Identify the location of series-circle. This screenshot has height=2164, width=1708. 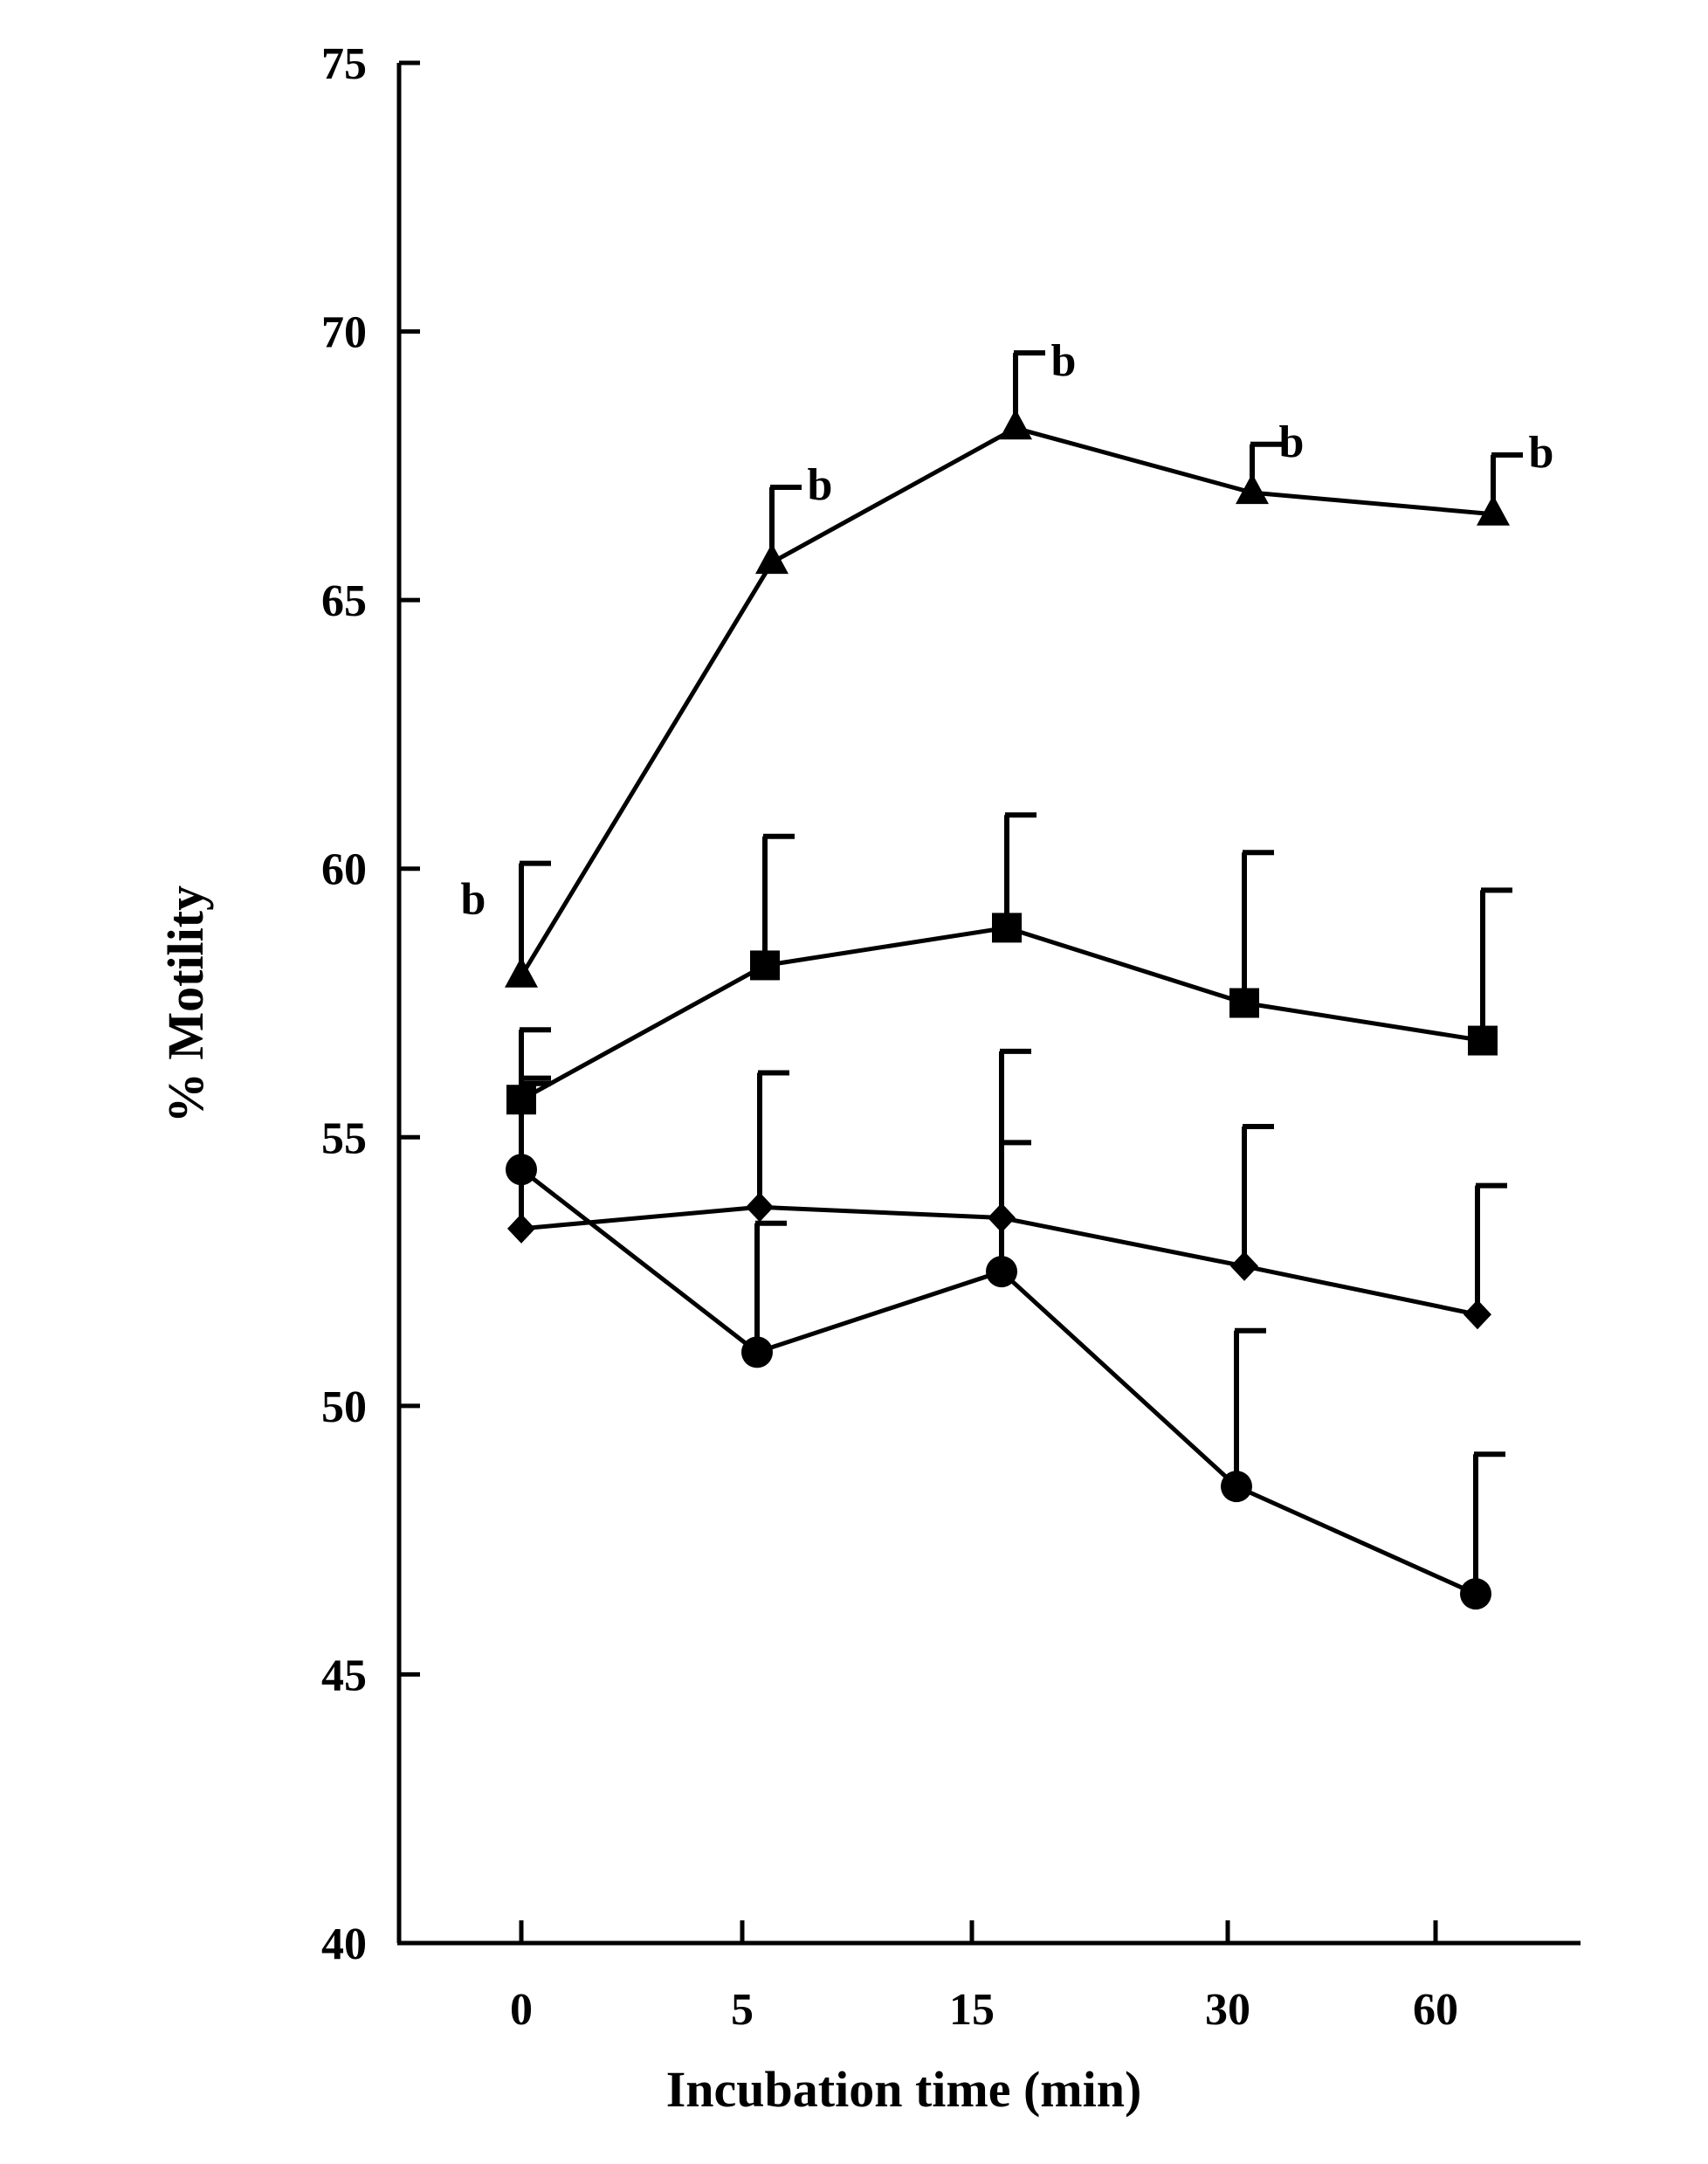
(1005, 1345).